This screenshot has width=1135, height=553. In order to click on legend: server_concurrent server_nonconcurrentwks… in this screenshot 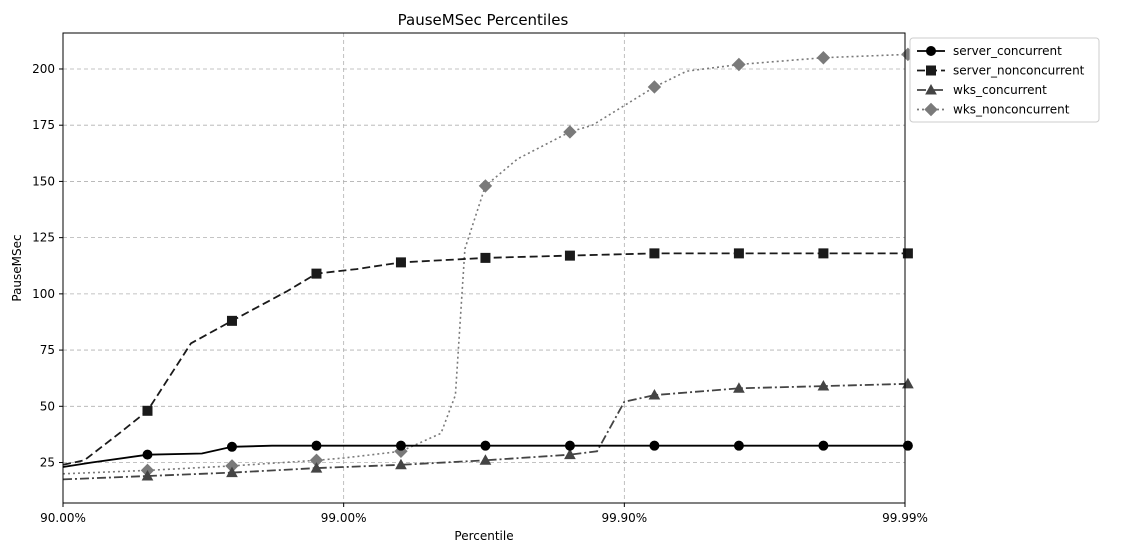, I will do `click(1004, 80)`.